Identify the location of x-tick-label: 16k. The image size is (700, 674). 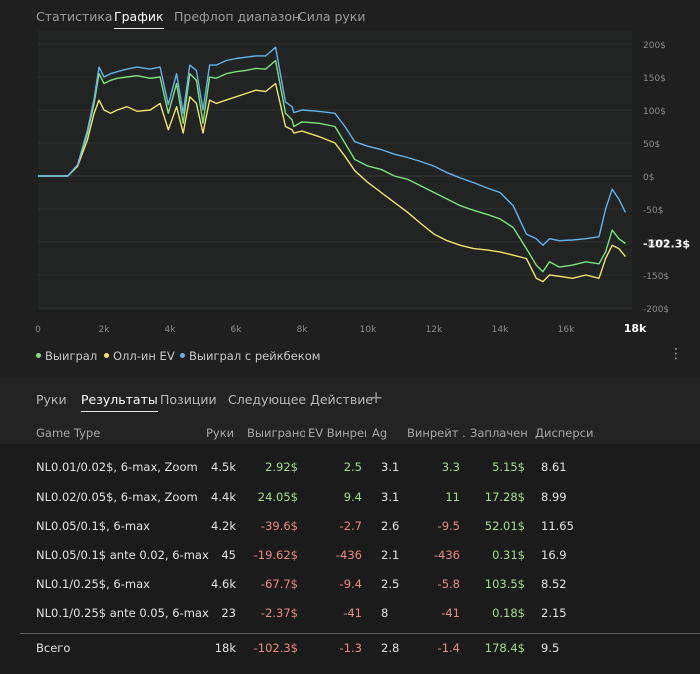
(566, 330).